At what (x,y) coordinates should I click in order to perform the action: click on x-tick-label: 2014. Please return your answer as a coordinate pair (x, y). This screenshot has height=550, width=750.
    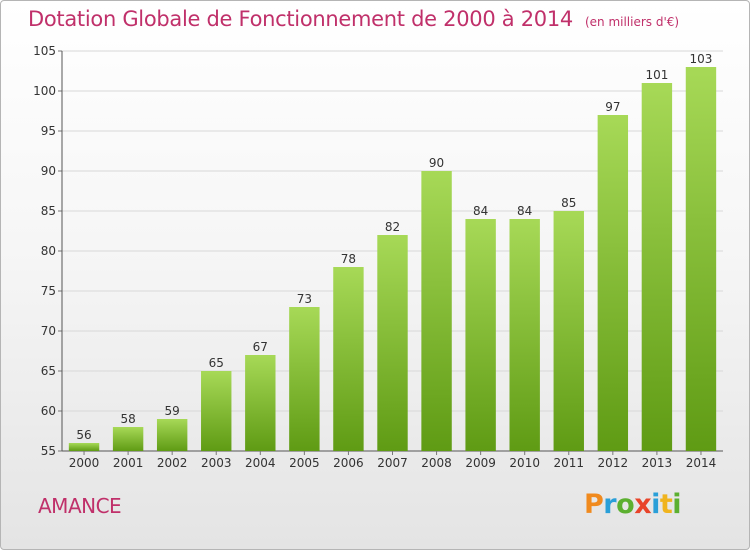
    Looking at the image, I should click on (701, 463).